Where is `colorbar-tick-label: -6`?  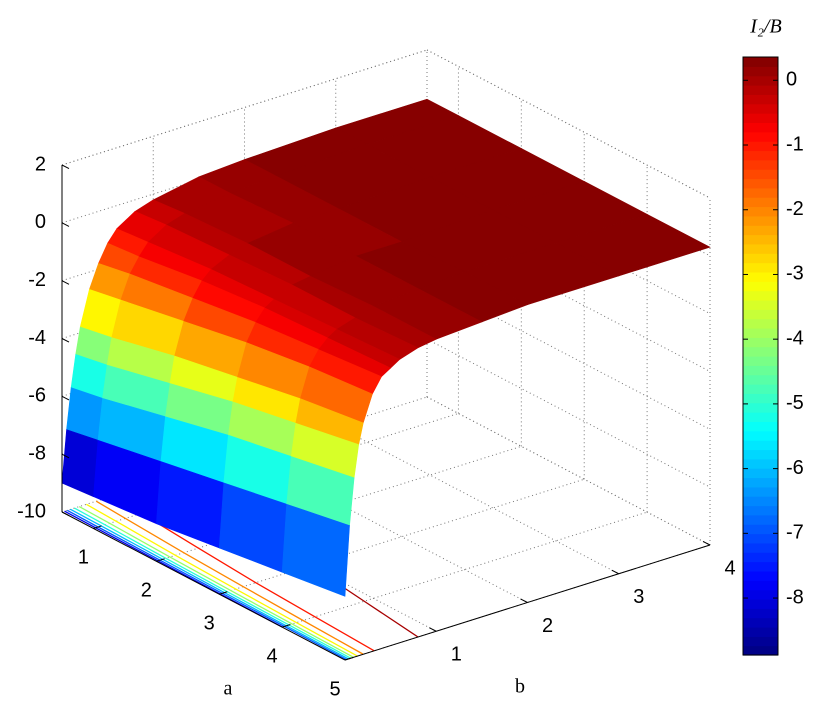 colorbar-tick-label: -6 is located at coordinates (795, 468).